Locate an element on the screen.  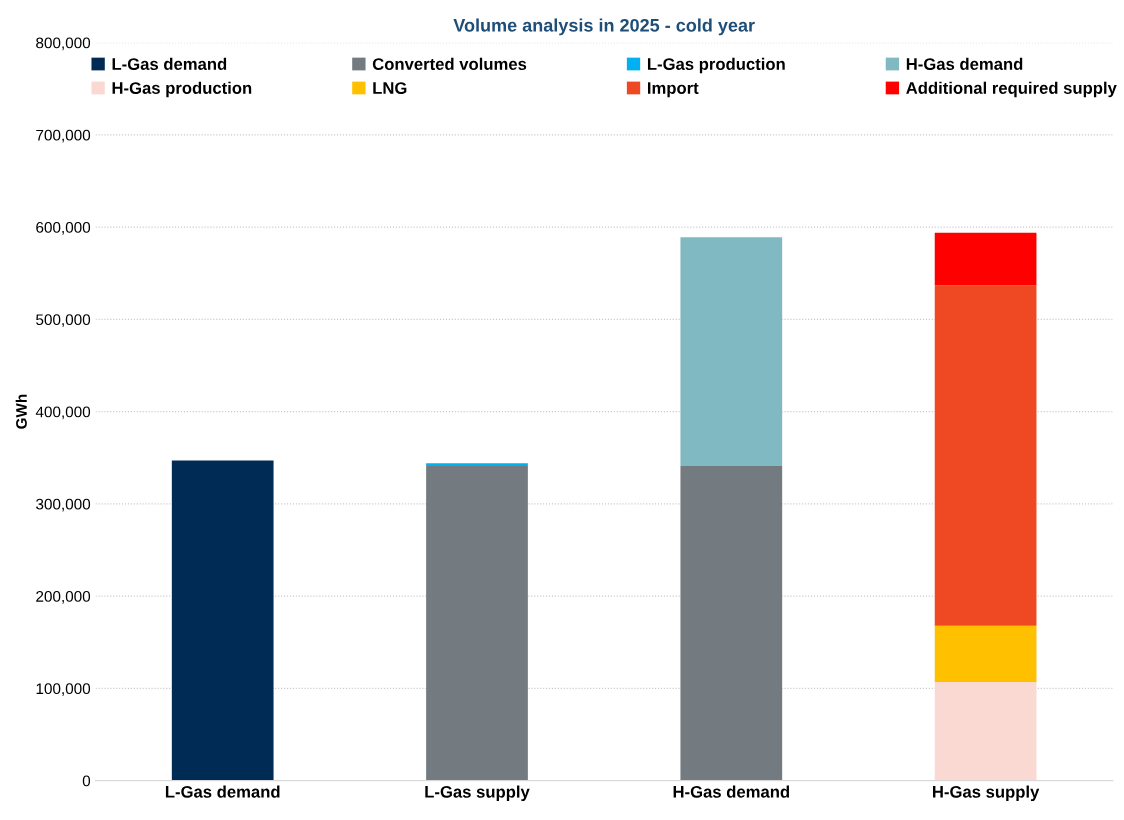
y-tick-label: 800,000 is located at coordinates (63, 44).